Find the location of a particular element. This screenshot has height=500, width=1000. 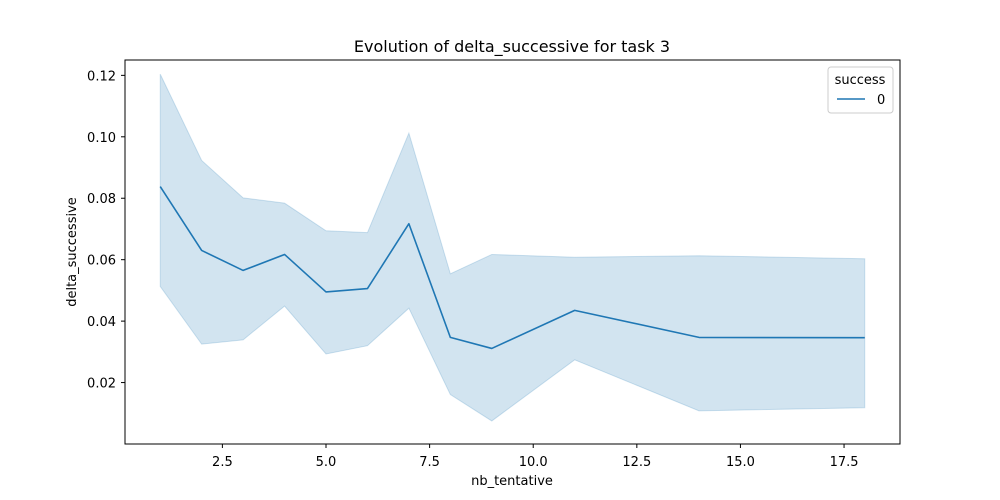

y-tick-label: 0.06 is located at coordinates (101, 261).